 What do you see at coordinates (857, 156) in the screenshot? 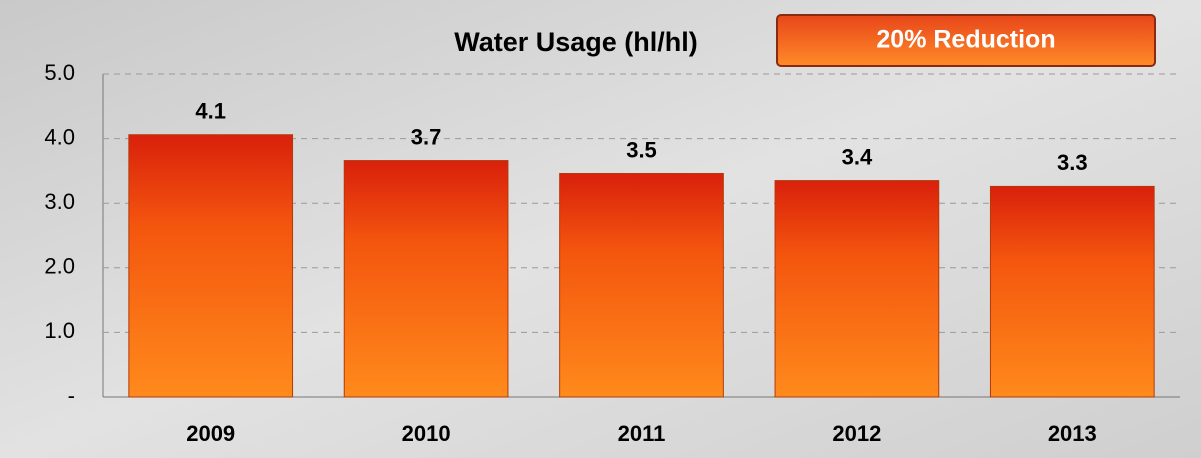
I see `data-label: 3.4` at bounding box center [857, 156].